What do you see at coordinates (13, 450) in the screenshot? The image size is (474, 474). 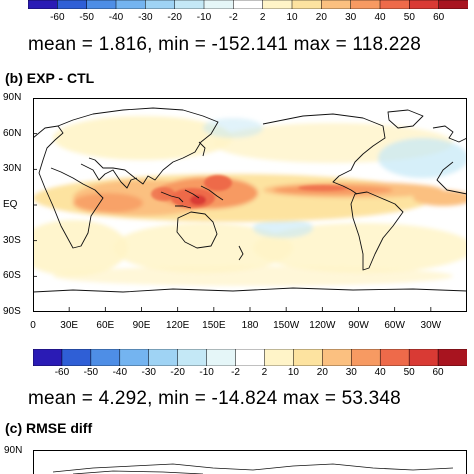 I see `panel-c-lat-label: 90N` at bounding box center [13, 450].